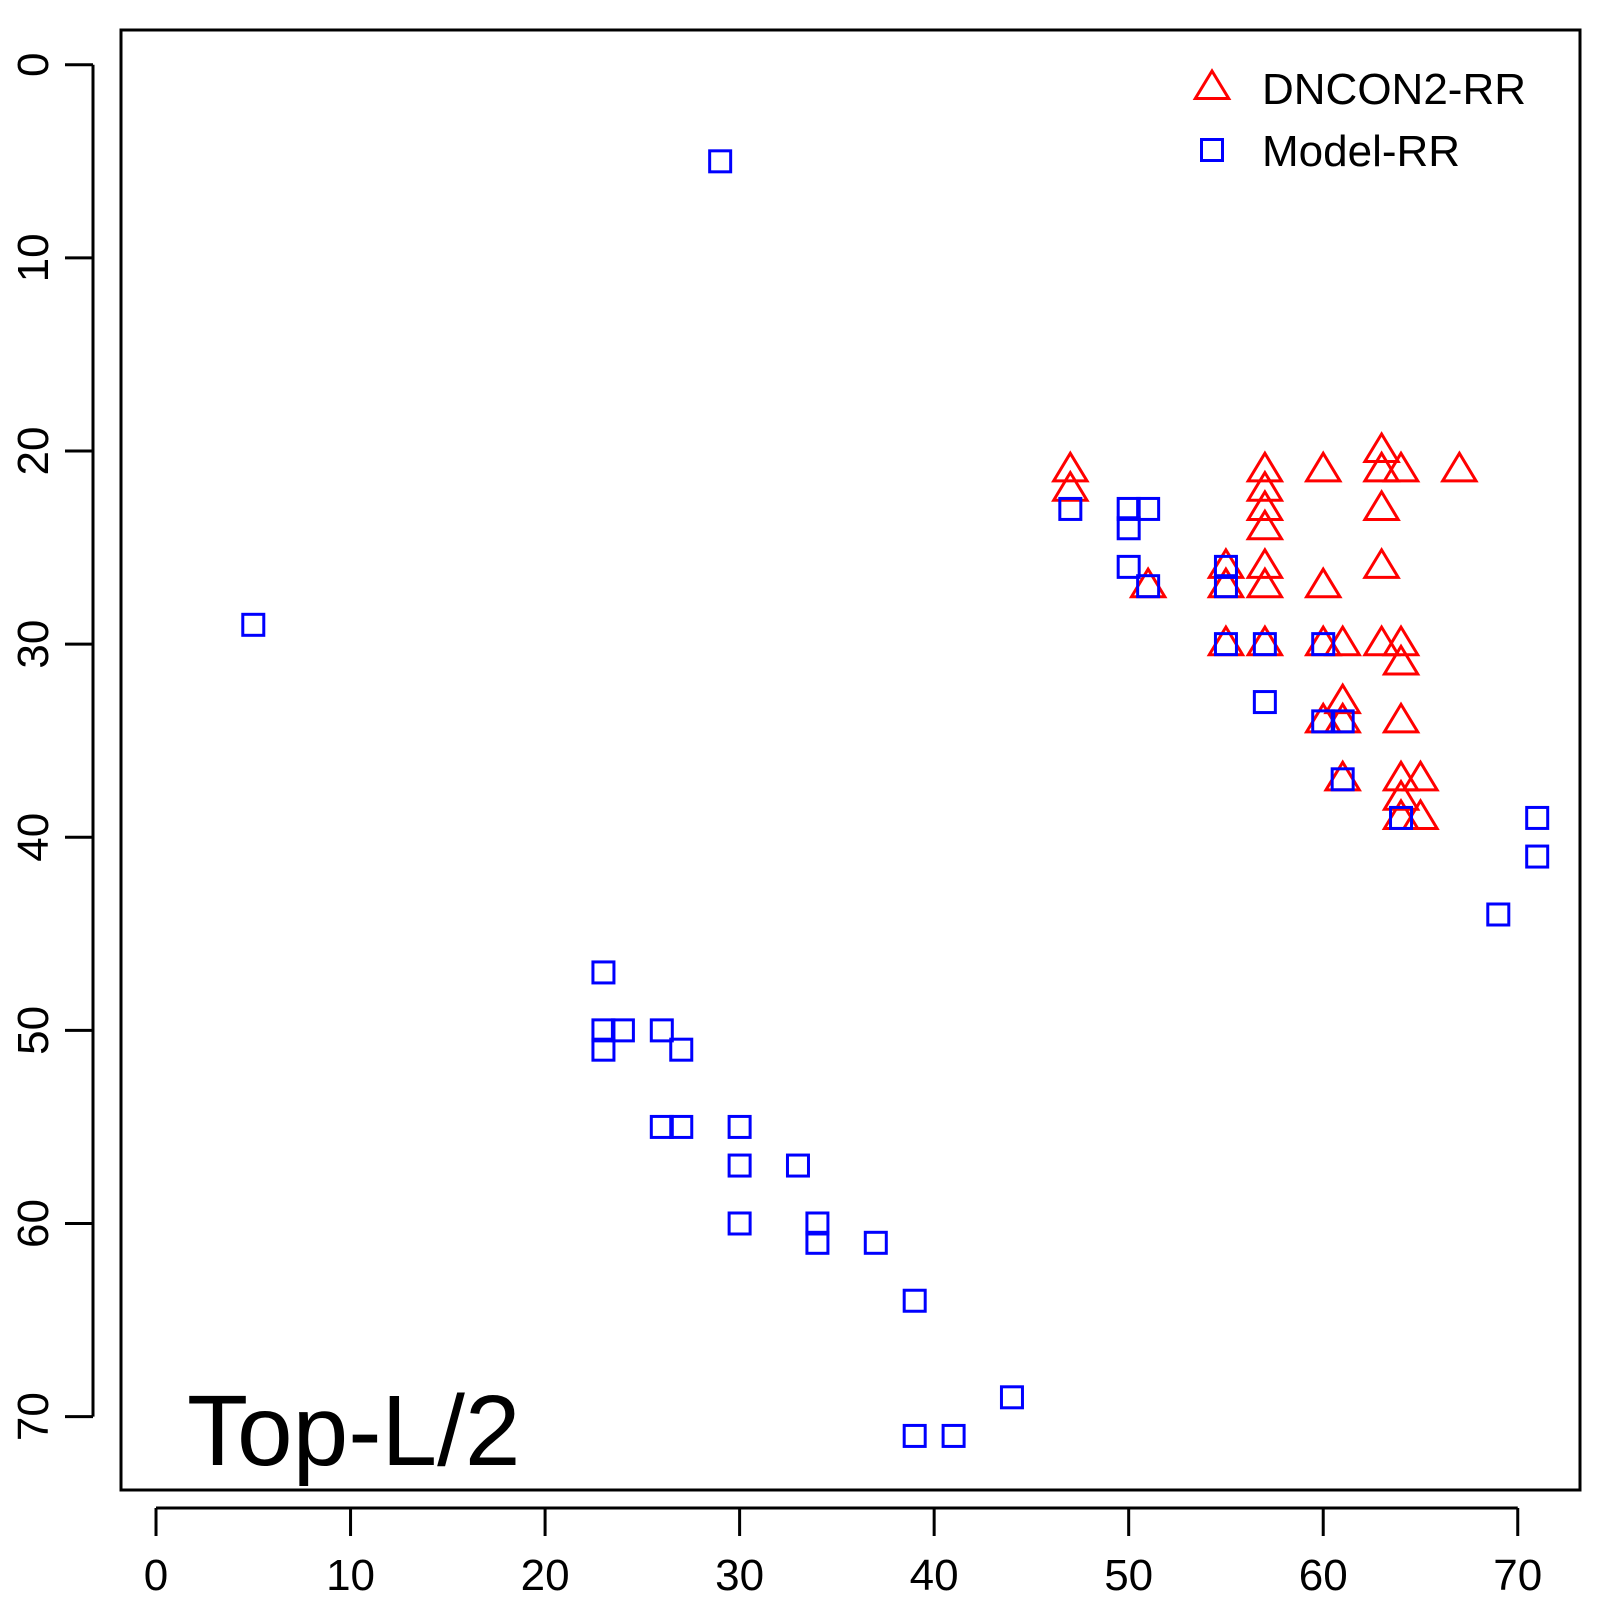 The width and height of the screenshot is (1600, 1600). Describe the element at coordinates (33, 65) in the screenshot. I see `y-tick-label: 0` at that location.